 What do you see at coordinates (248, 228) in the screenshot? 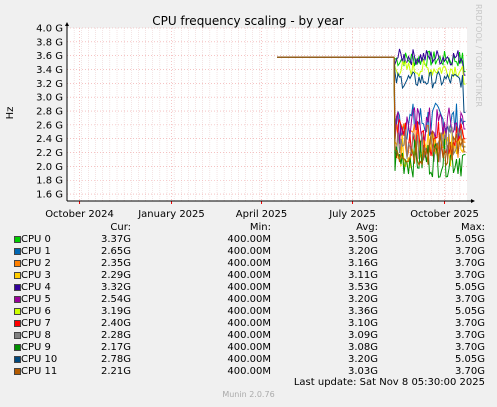
I see `legend-header: Cur: Min: Avg: Max:` at bounding box center [248, 228].